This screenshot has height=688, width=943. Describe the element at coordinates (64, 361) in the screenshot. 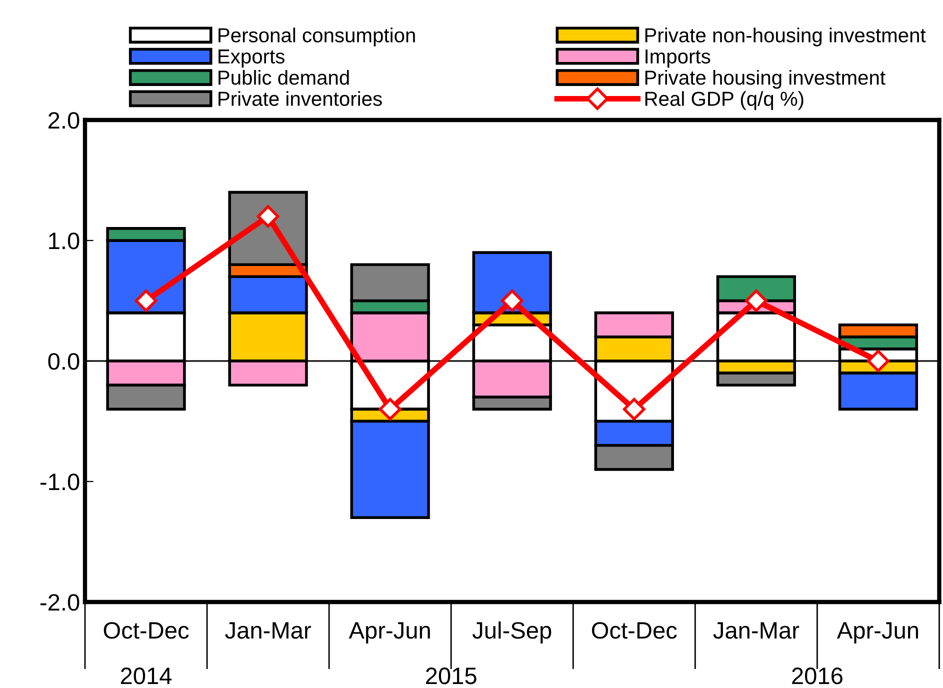

I see `y-tick-label: 0.0` at that location.